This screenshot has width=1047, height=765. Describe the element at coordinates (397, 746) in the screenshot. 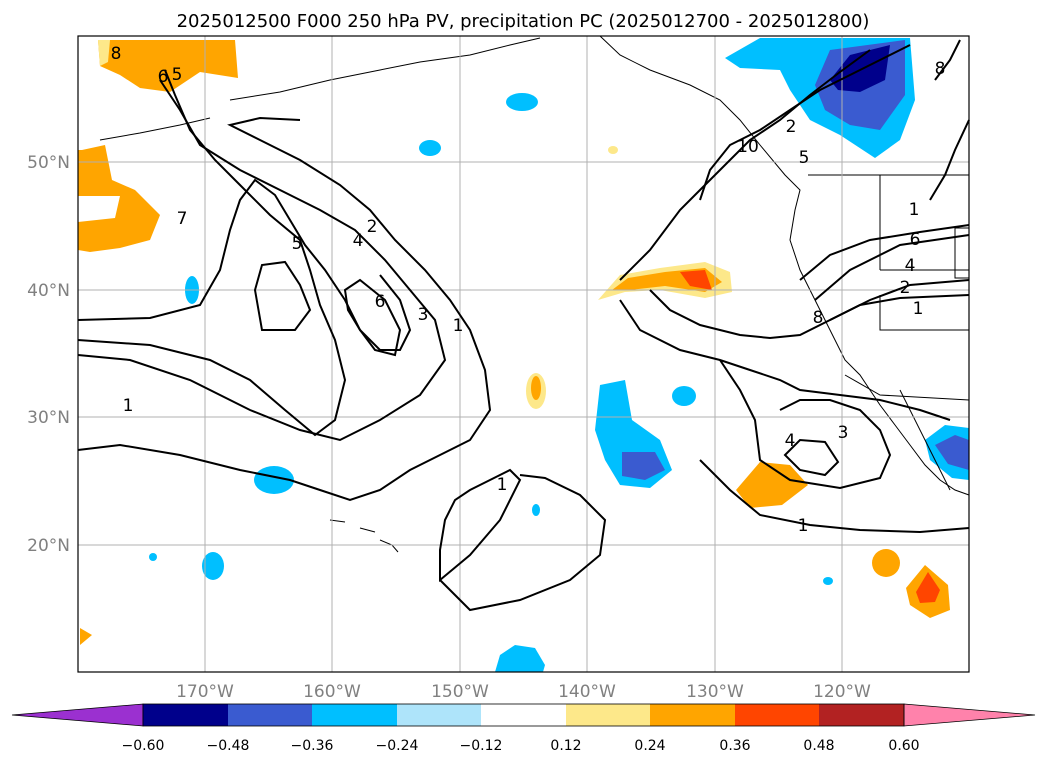

I see `colorbar-tick-label: −0.24` at that location.